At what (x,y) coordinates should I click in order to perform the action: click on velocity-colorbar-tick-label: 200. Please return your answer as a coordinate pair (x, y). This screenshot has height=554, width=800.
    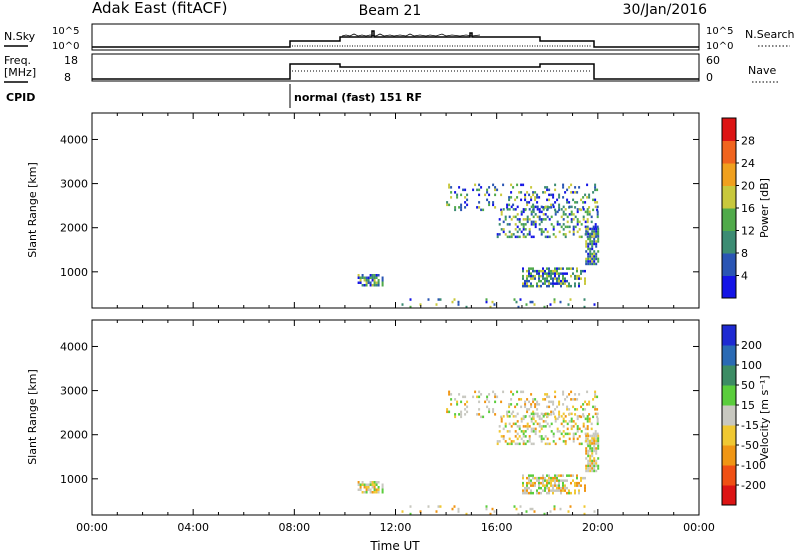
    Looking at the image, I should click on (751, 345).